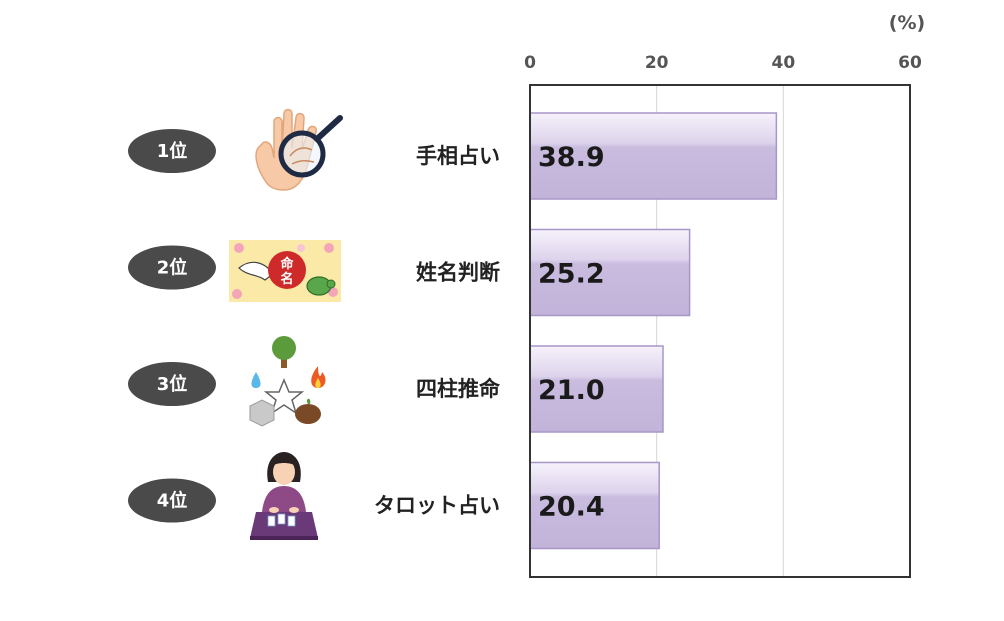  What do you see at coordinates (286, 279) in the screenshot?
I see `svg-text: 名` at bounding box center [286, 279].